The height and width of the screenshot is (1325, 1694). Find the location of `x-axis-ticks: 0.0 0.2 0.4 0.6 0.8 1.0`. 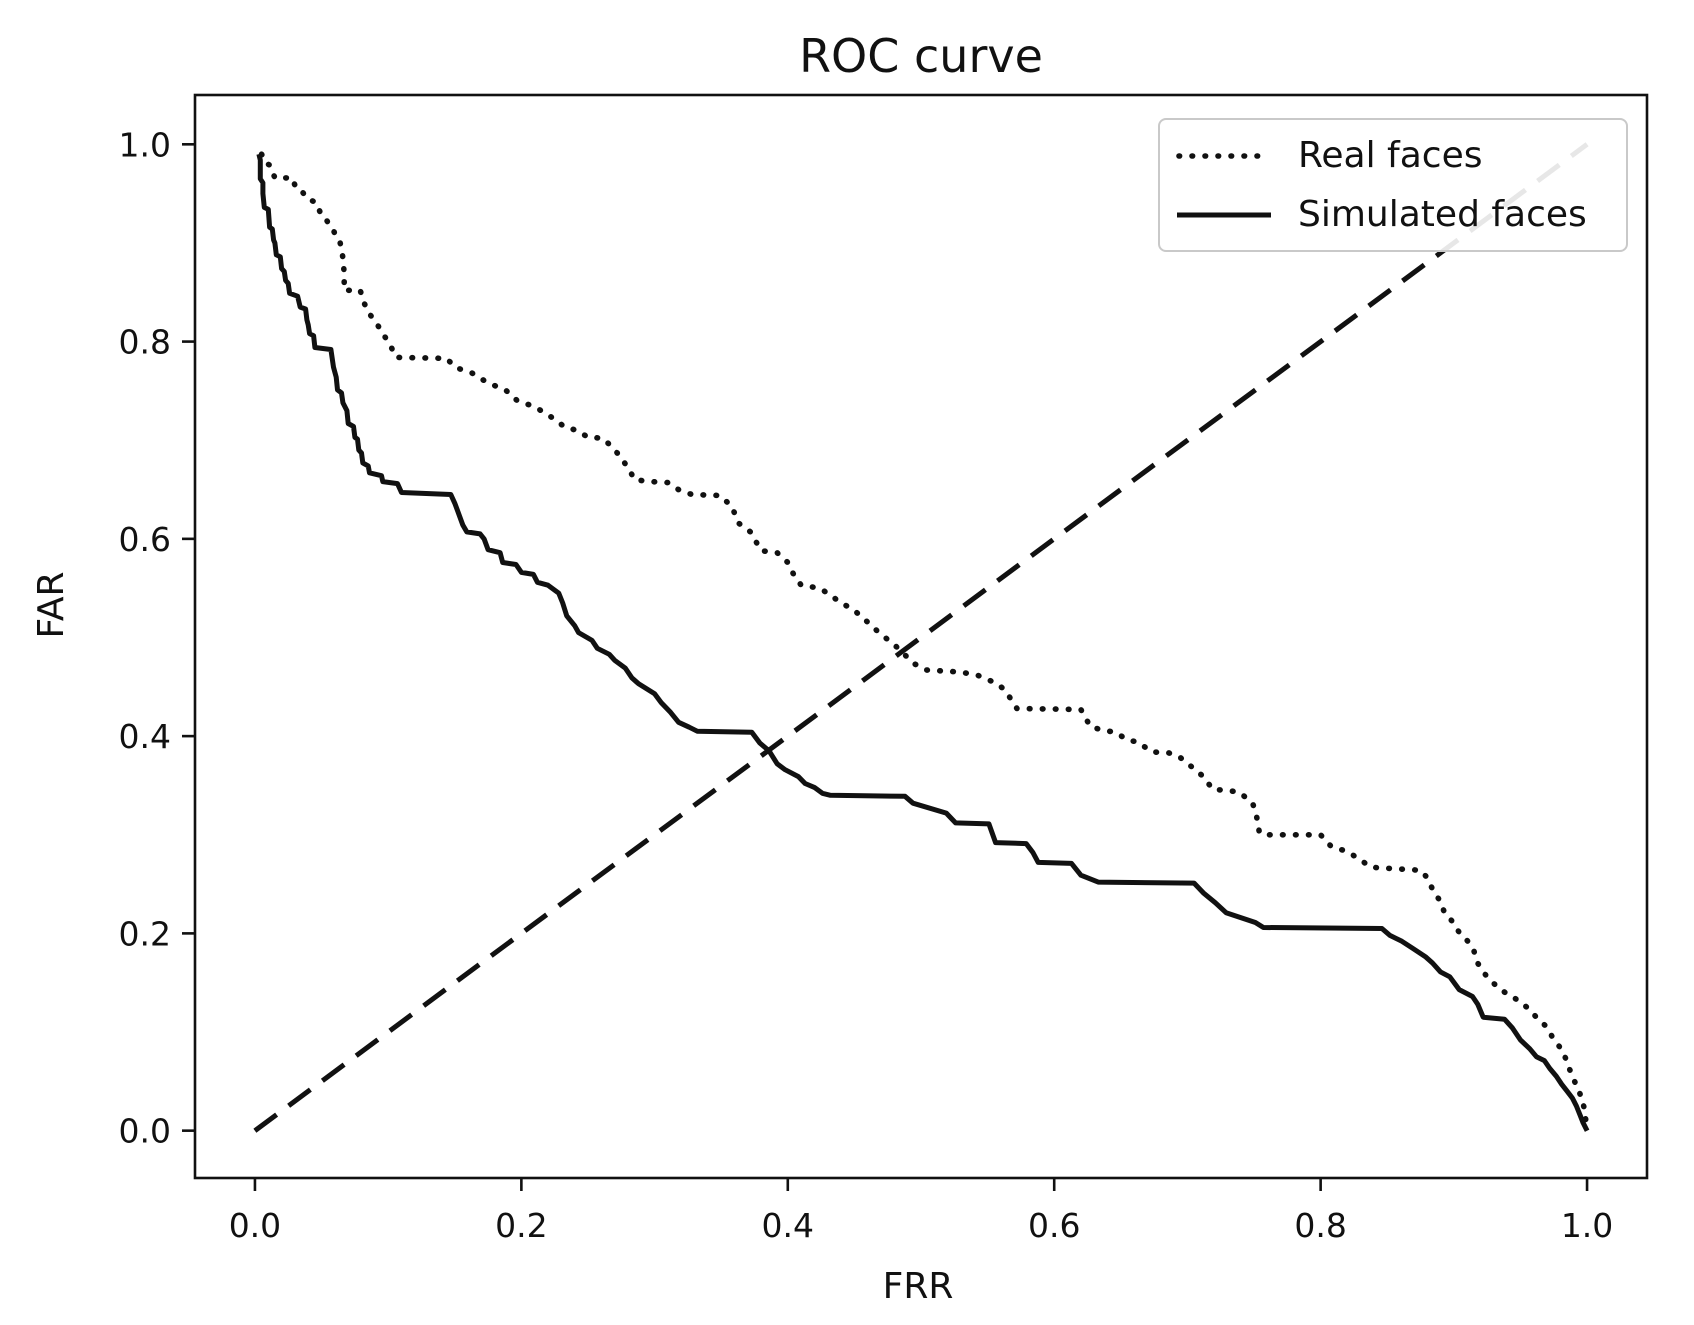

x-axis-ticks: 0.0 0.2 0.4 0.6 0.8 1.0 is located at coordinates (921, 1211).